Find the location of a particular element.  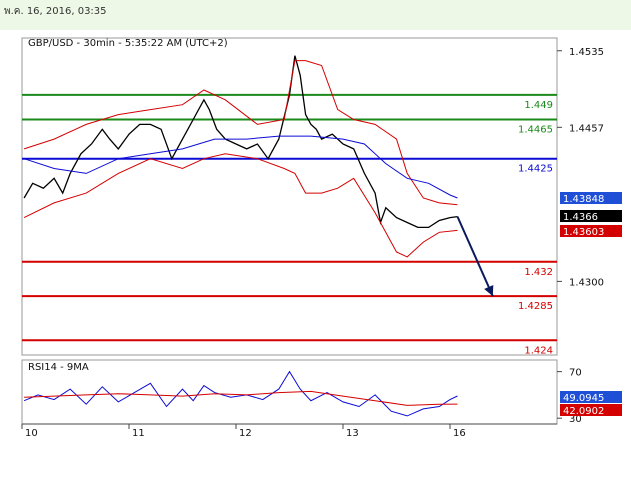

price-tick-label: 1.4457 is located at coordinates (586, 128).